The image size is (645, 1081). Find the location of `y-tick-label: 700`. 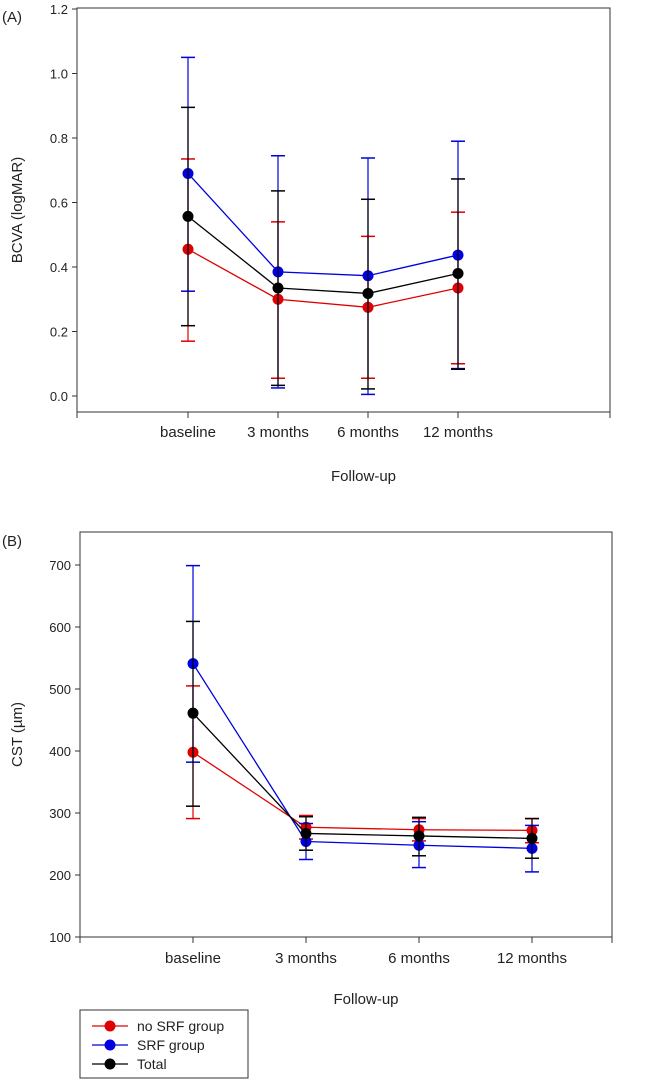

y-tick-label: 700 is located at coordinates (60, 565).